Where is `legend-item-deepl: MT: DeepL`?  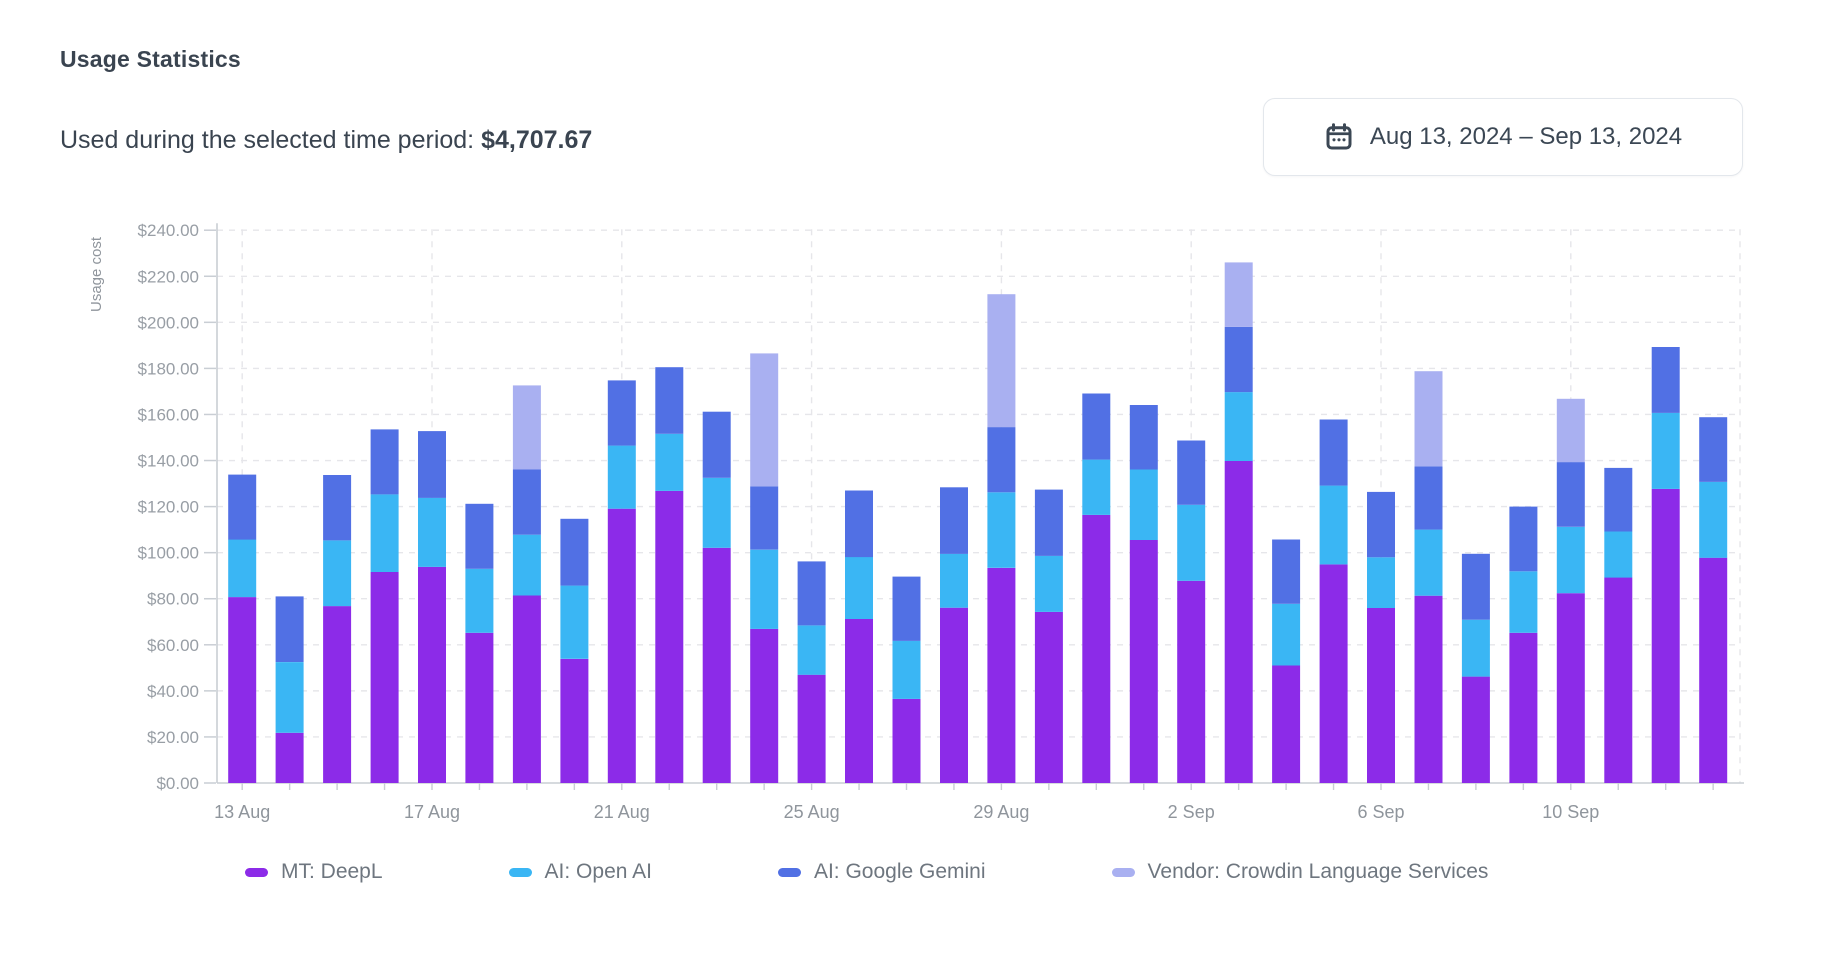 legend-item-deepl: MT: DeepL is located at coordinates (314, 872).